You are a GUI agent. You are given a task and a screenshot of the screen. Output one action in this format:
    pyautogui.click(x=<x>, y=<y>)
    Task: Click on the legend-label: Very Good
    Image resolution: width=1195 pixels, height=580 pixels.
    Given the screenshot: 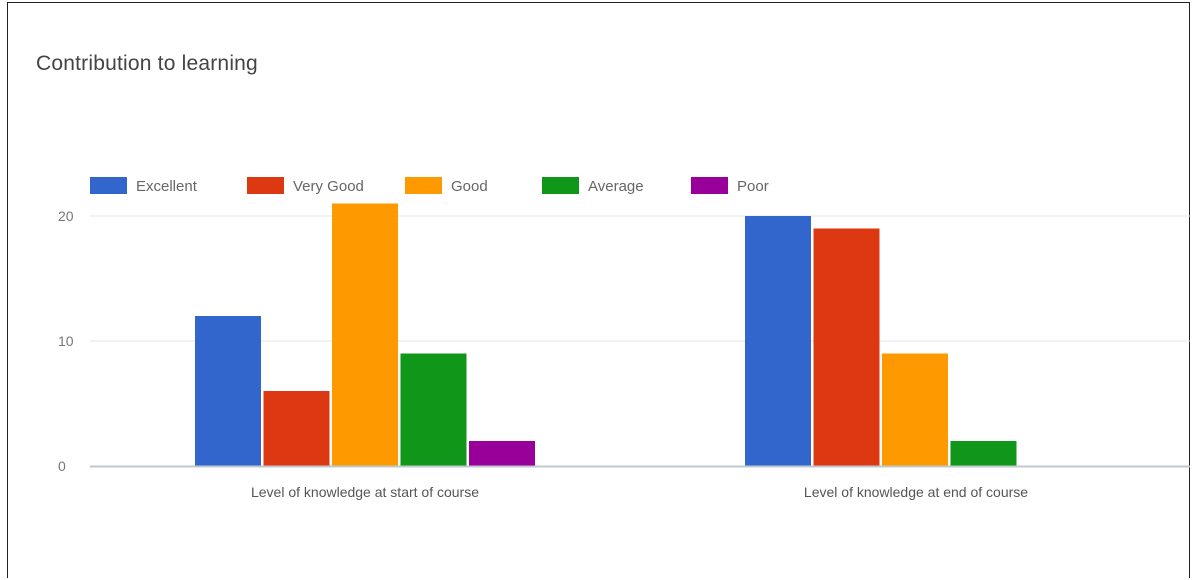 What is the action you would take?
    pyautogui.click(x=328, y=186)
    